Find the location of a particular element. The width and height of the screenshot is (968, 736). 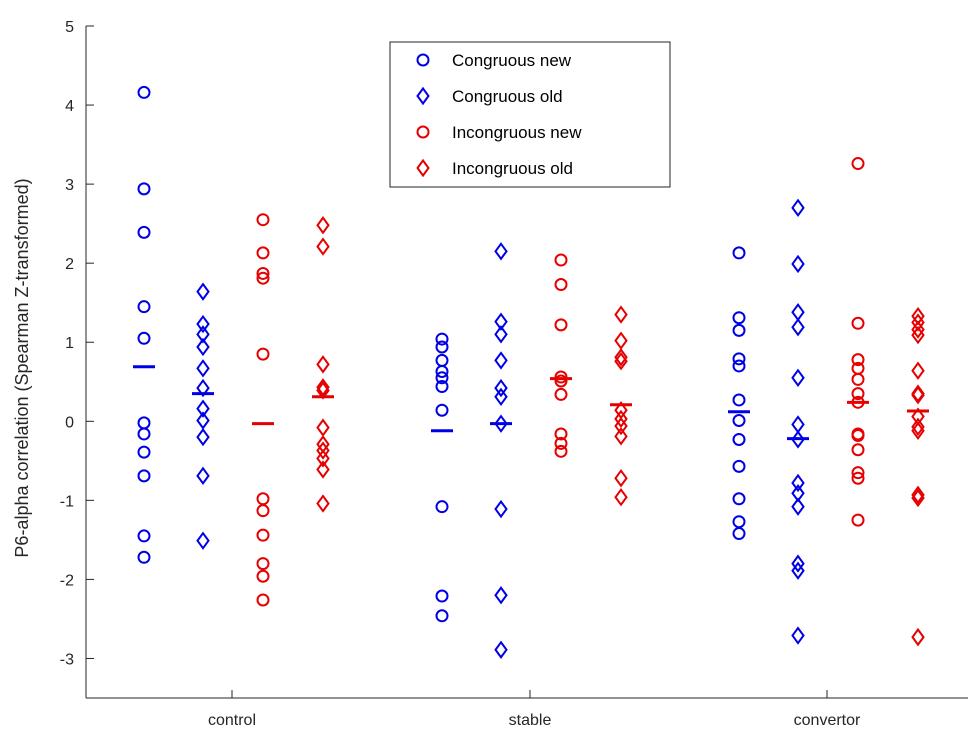

y-tick-label: 1 is located at coordinates (69, 343).